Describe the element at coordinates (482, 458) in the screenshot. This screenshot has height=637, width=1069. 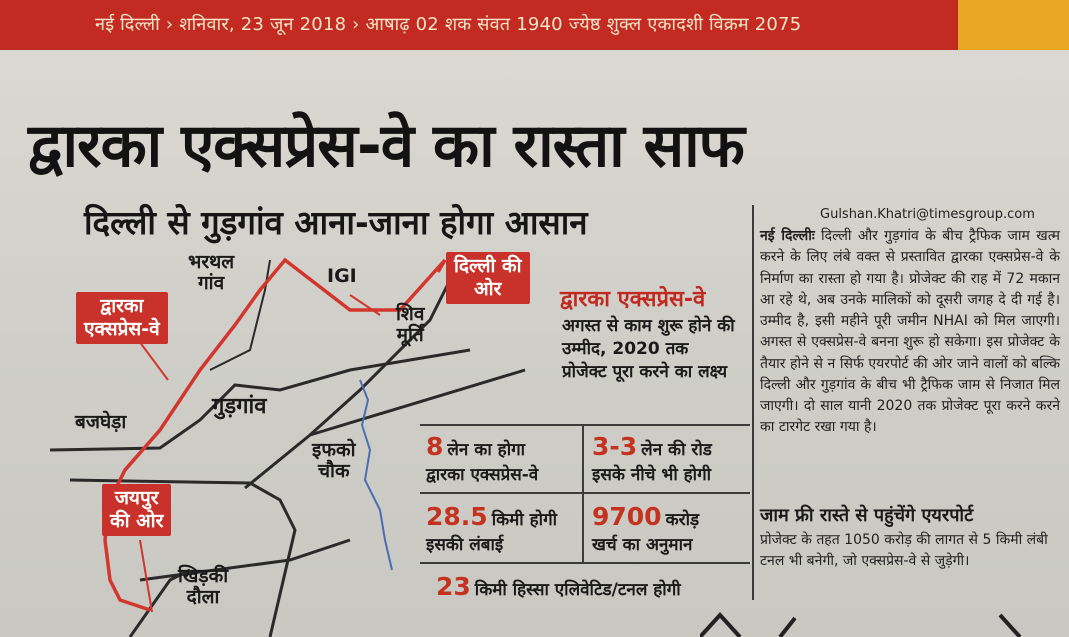
I see `fact-lanes: 8 लेन का होगा द्वारका एक्सप्रेस-वे` at that location.